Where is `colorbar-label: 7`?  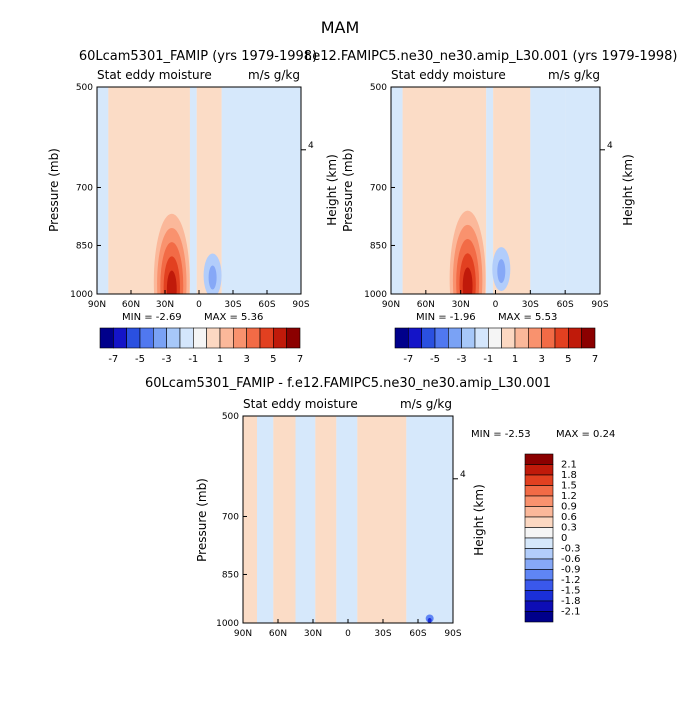 colorbar-label: 7 is located at coordinates (595, 359).